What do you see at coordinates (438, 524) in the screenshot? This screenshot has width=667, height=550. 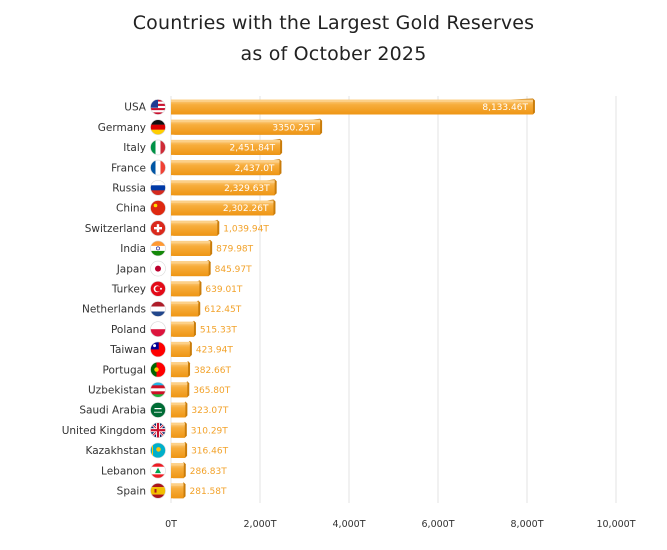 I see `x-tick-label: 6,000T` at bounding box center [438, 524].